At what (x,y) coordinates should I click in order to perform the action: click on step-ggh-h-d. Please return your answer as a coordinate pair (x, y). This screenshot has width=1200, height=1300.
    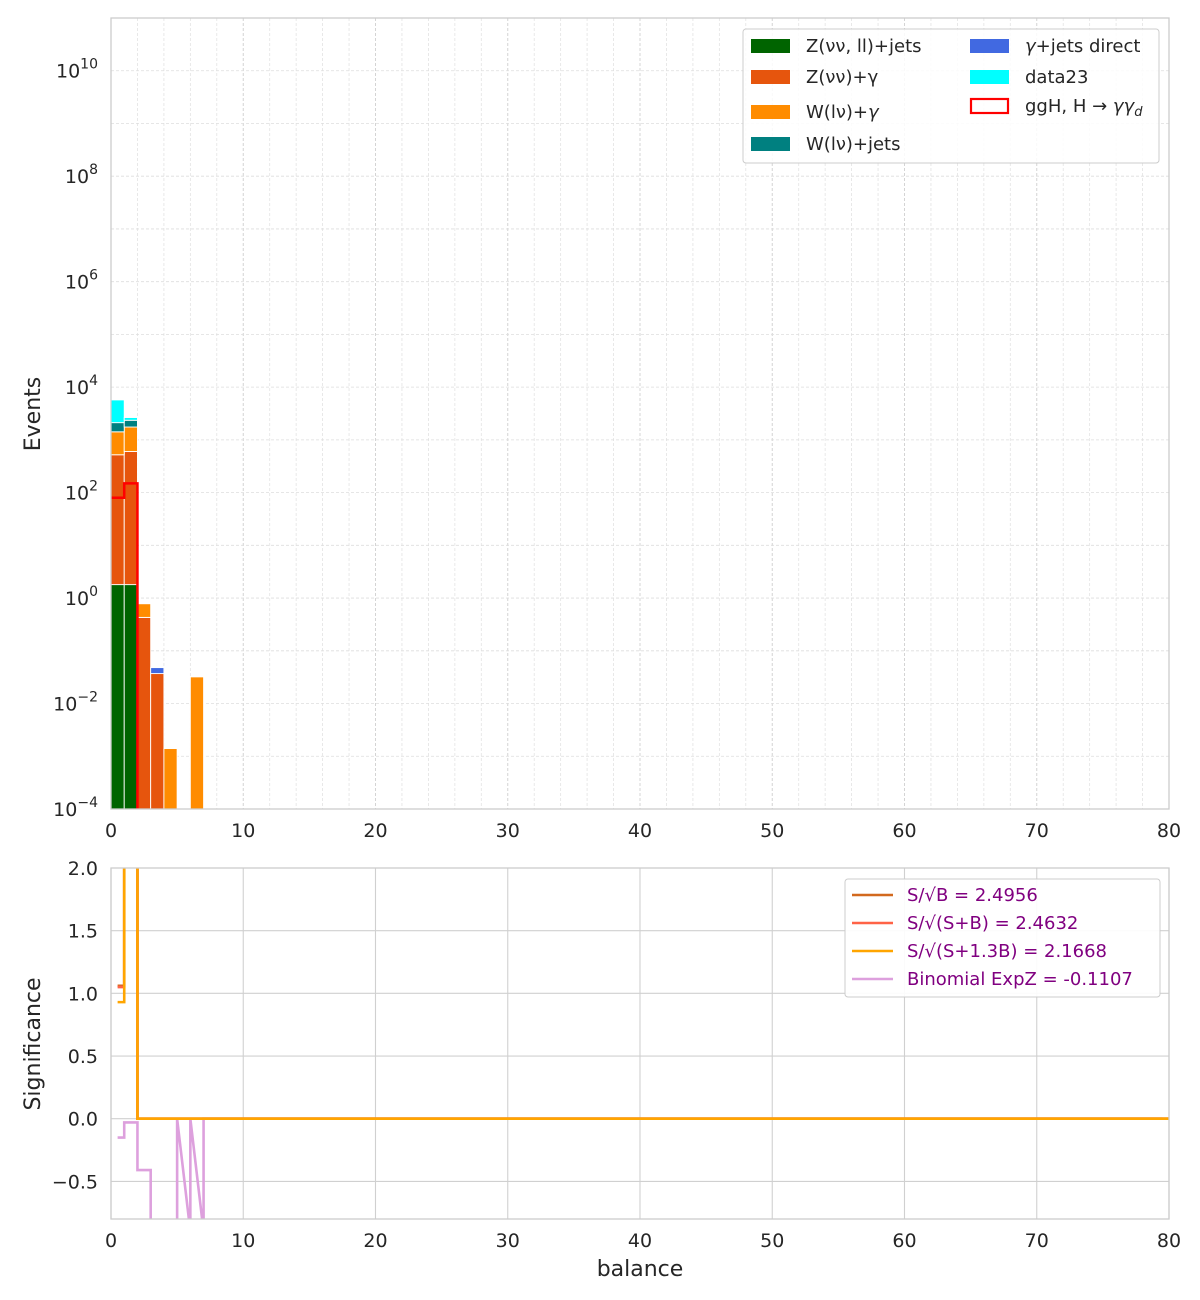
    Looking at the image, I should click on (125, 645).